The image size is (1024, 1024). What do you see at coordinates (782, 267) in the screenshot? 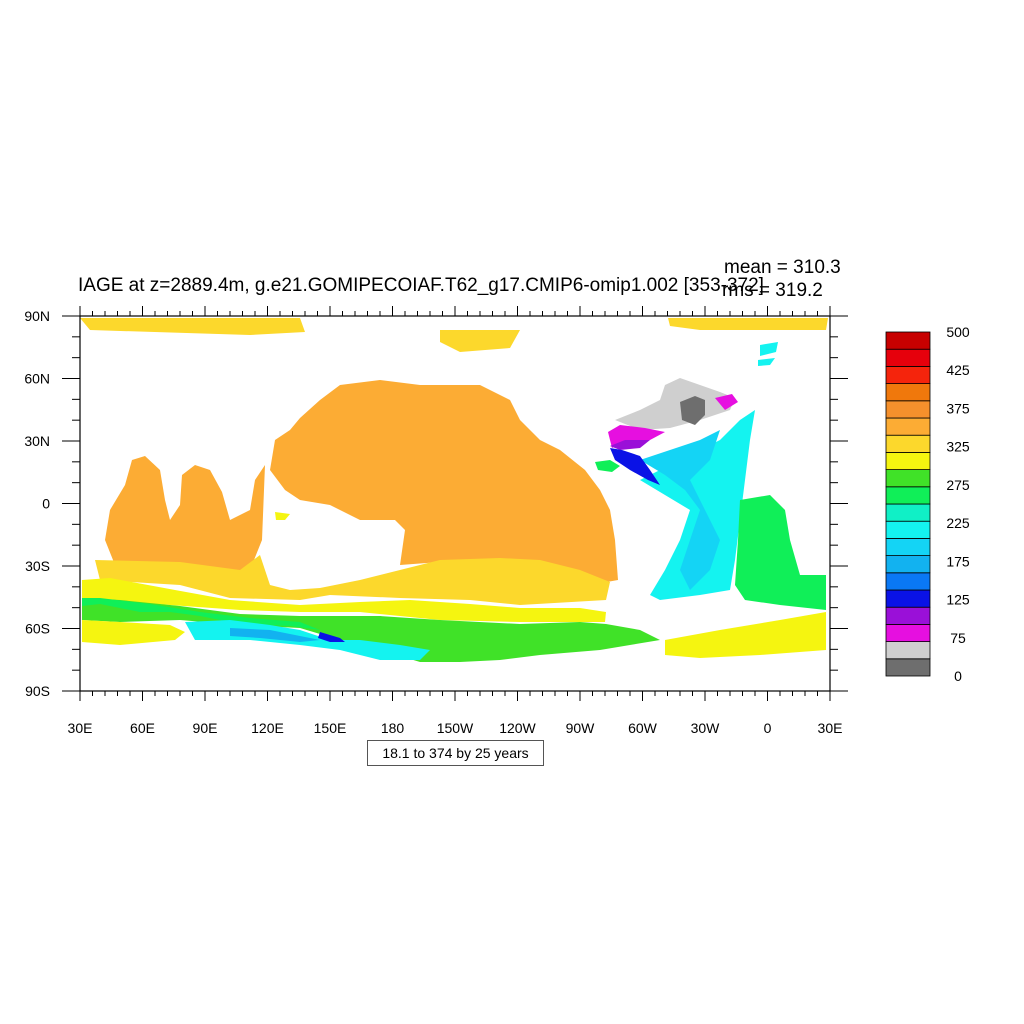
I see `stat-mean: mean = 310.3` at bounding box center [782, 267].